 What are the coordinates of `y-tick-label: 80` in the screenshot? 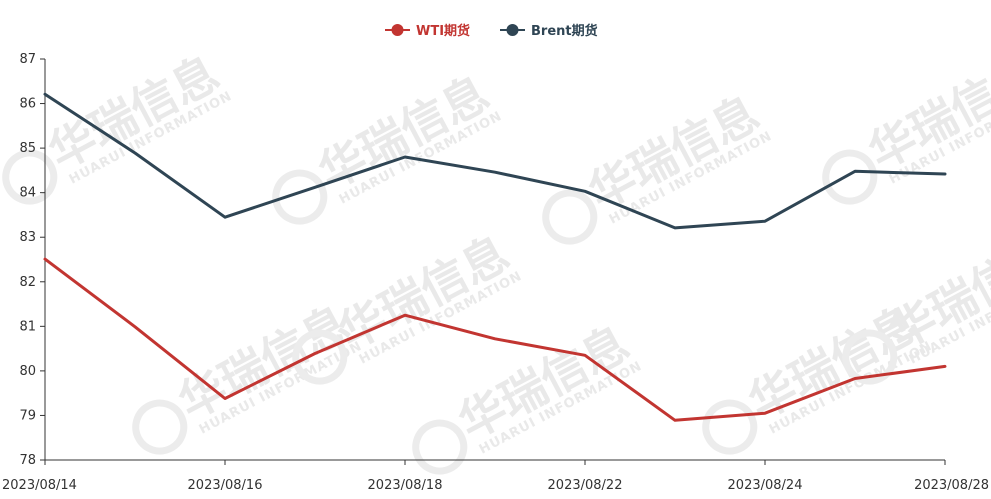 It's located at (27, 371).